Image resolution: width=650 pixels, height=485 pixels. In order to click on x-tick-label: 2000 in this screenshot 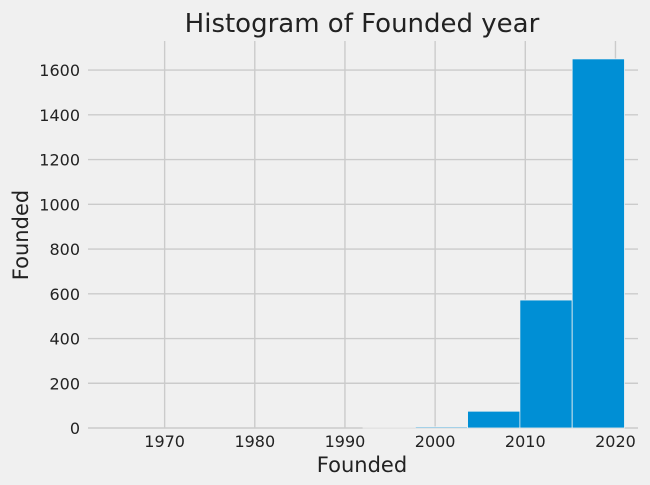, I will do `click(435, 441)`.